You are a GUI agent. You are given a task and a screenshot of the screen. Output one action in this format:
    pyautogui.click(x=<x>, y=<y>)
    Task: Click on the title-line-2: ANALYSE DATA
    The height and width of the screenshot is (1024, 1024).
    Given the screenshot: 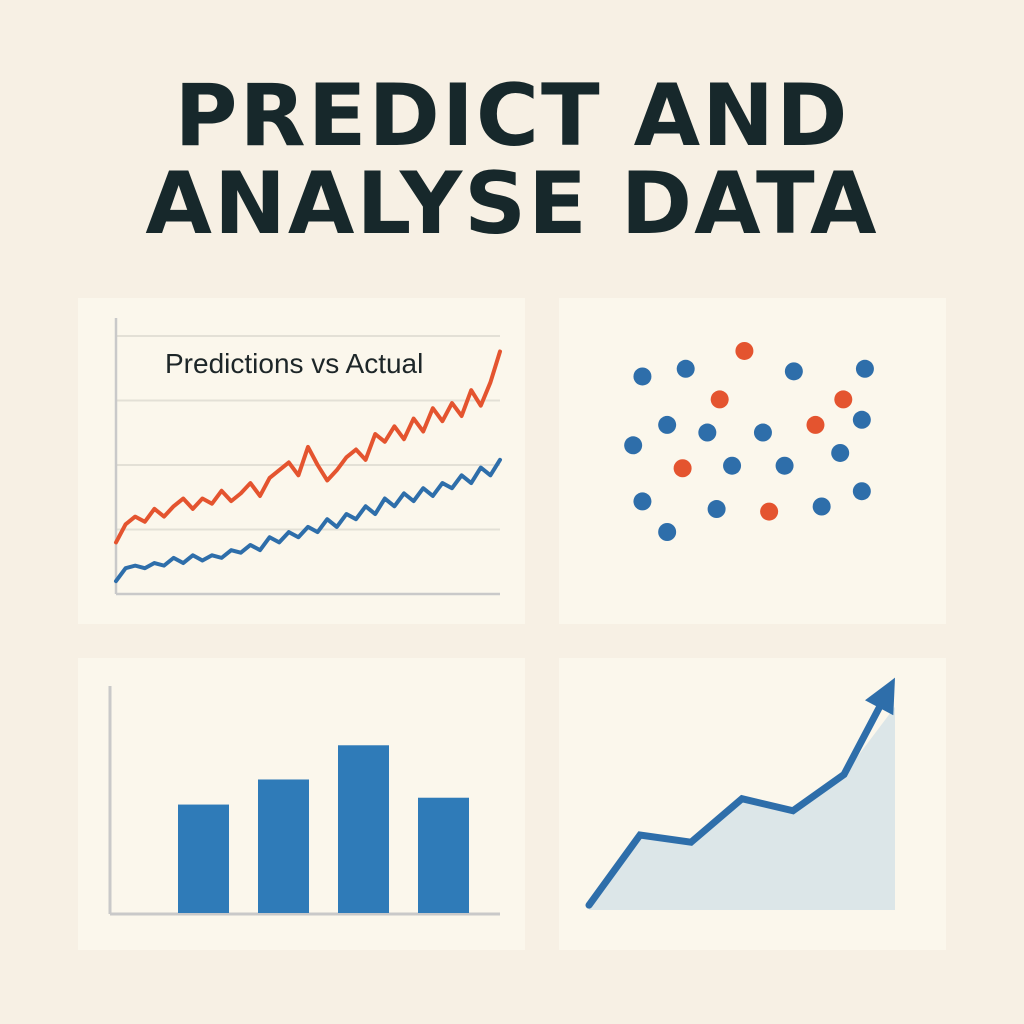 What is the action you would take?
    pyautogui.click(x=512, y=204)
    